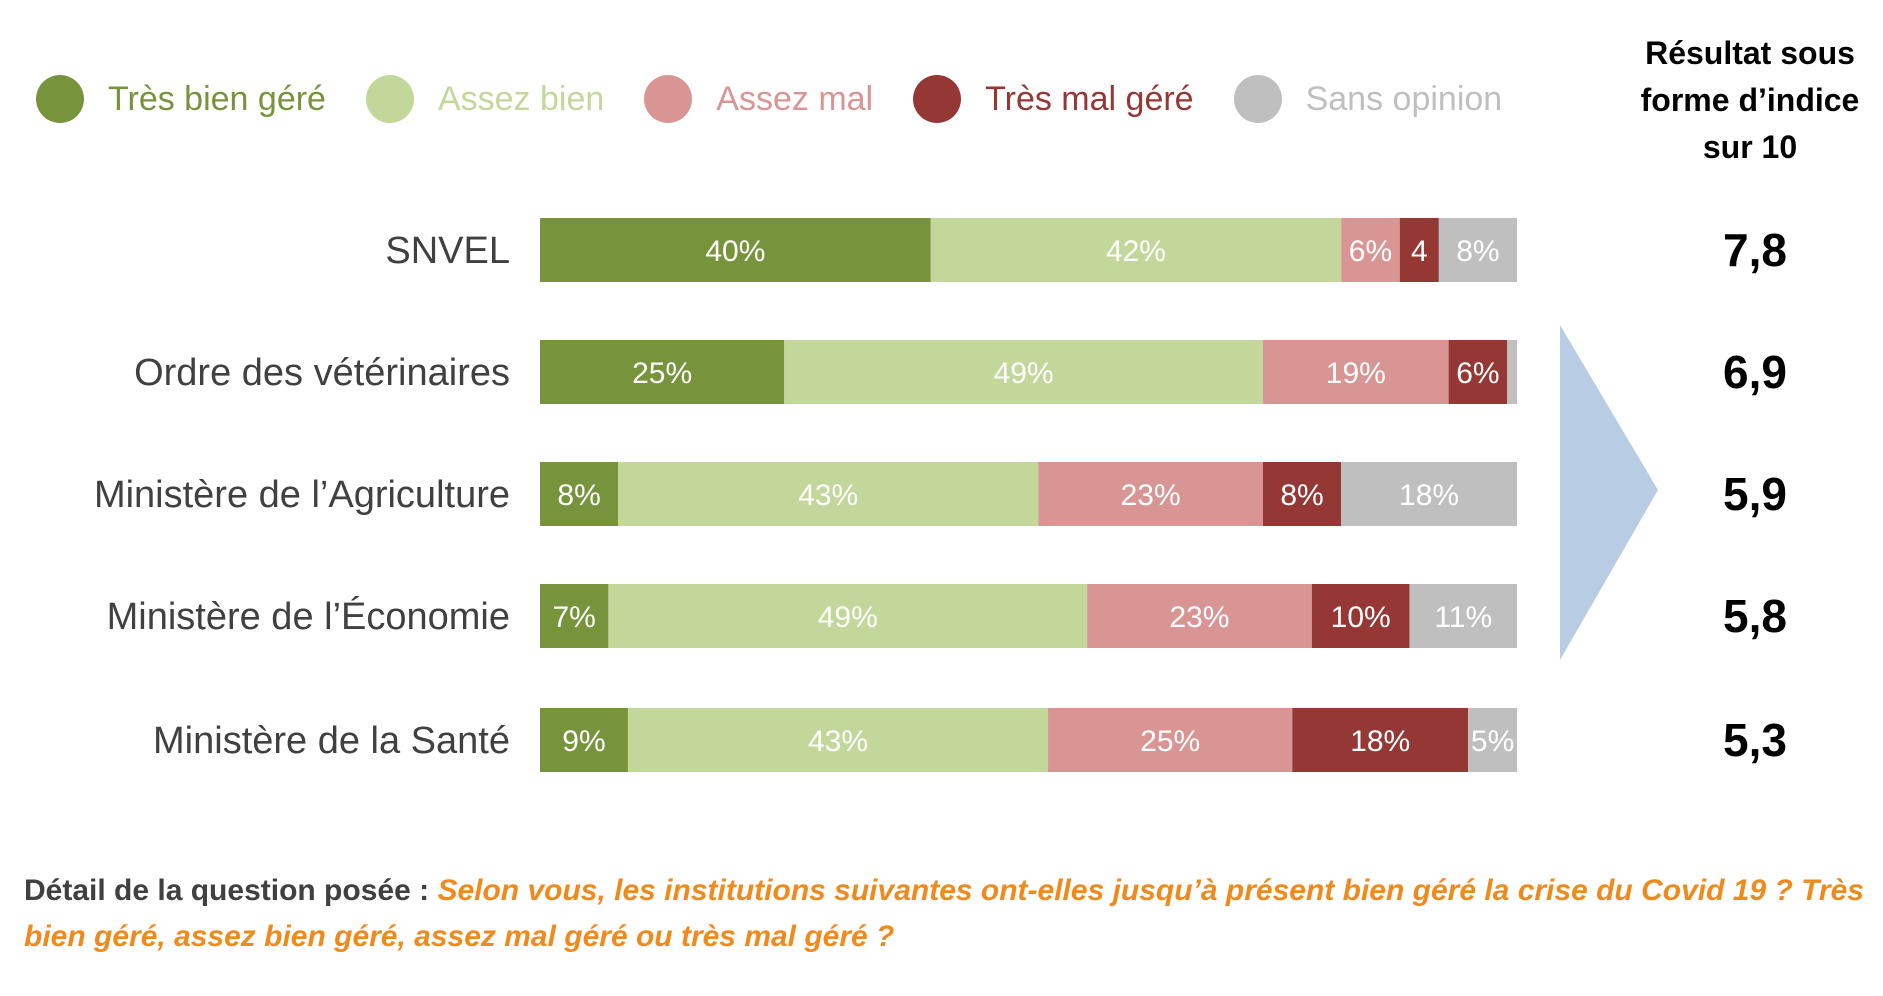  I want to click on data-label: 5%, so click(1492, 741).